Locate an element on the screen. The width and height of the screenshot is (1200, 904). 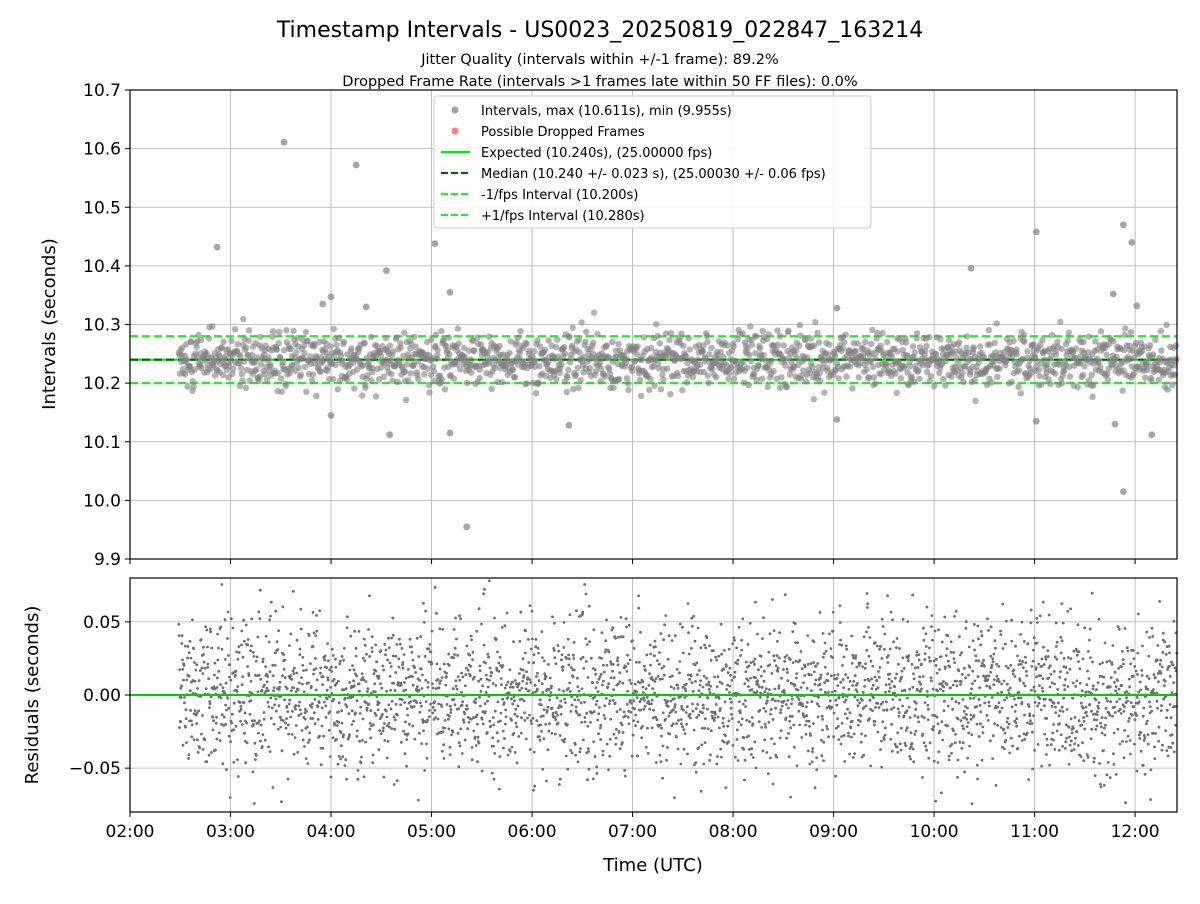
legend-entry-label: Expected (10.240s), (25.00000 fps) is located at coordinates (596, 153).